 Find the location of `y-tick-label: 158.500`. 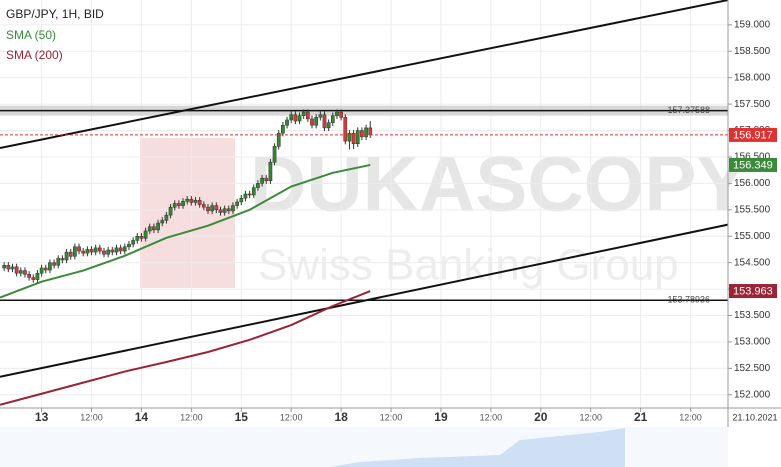

y-tick-label: 158.500 is located at coordinates (752, 51).